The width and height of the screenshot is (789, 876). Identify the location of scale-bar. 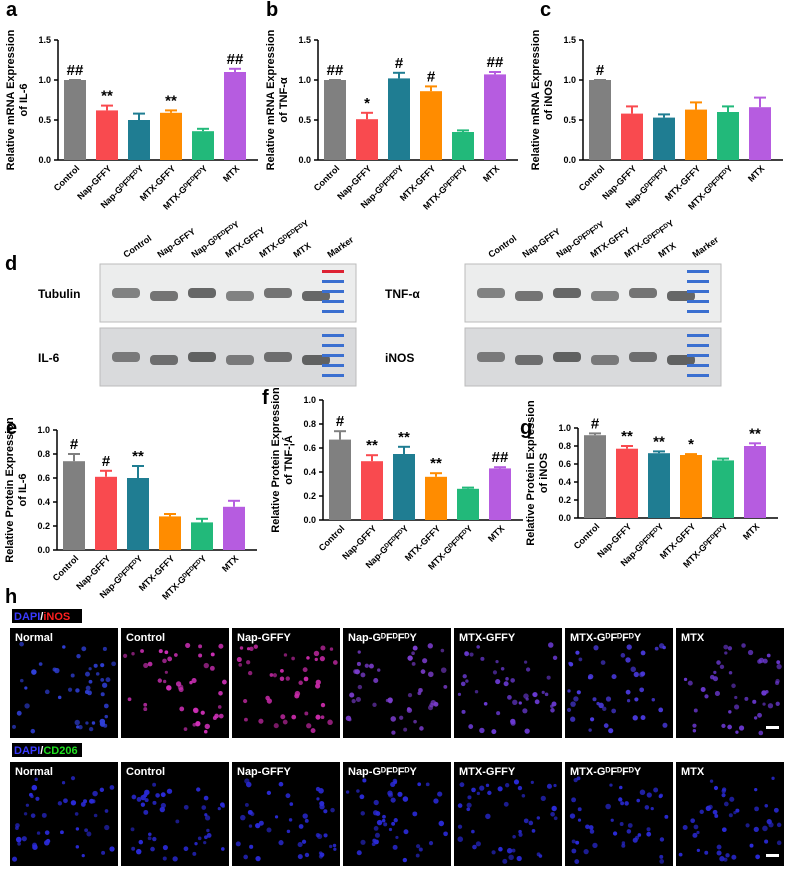
(772, 855).